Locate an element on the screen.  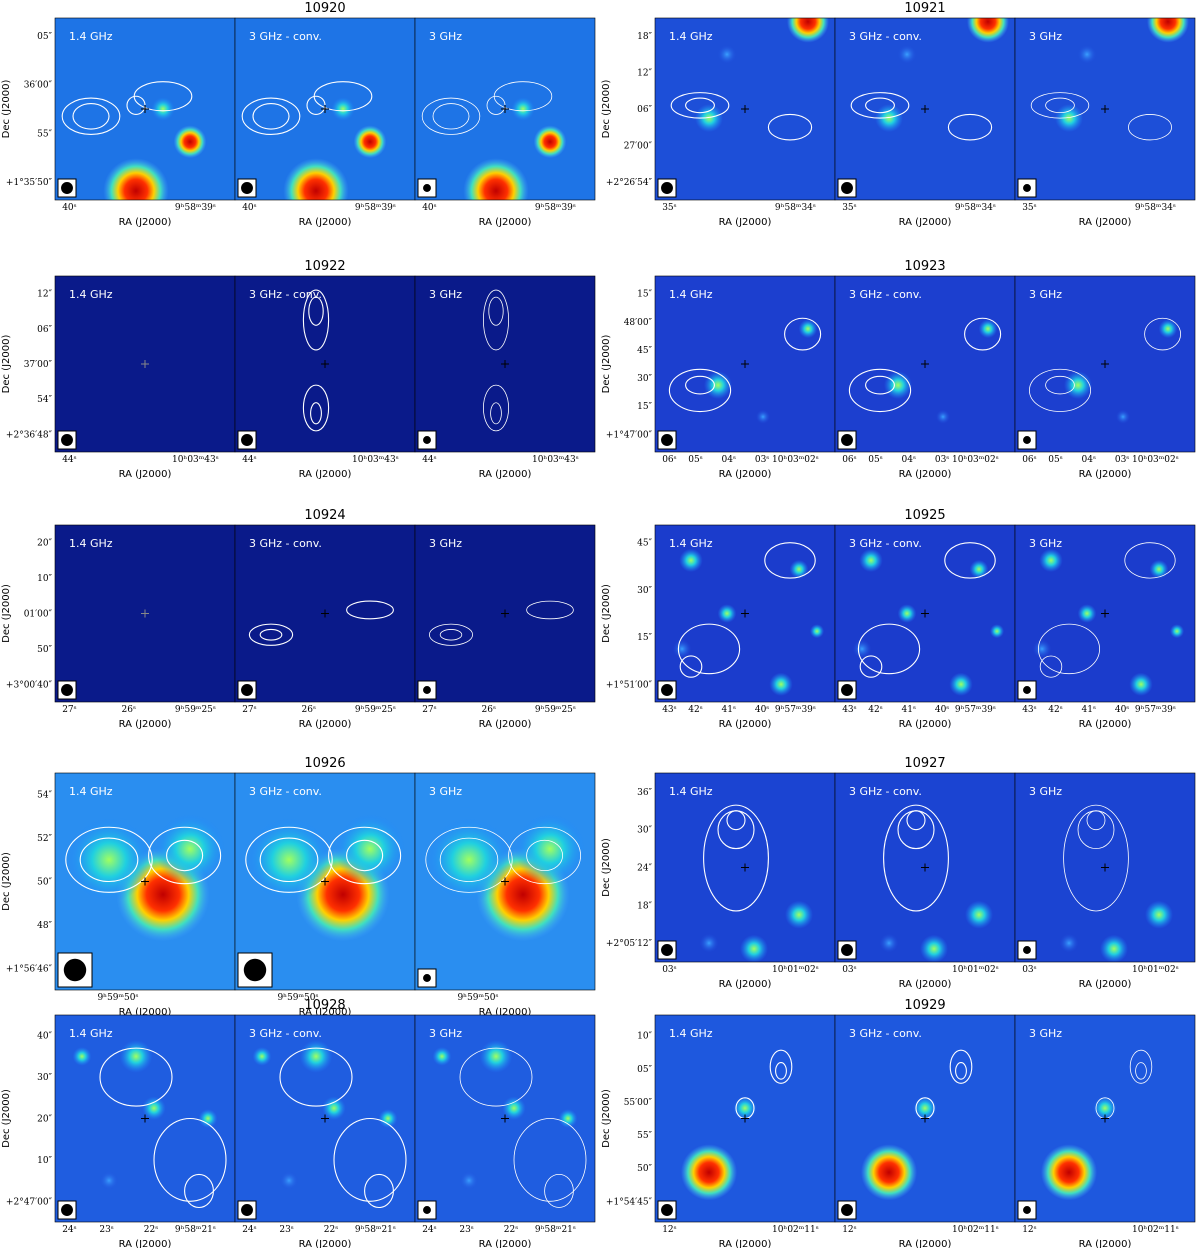
y-tick-label: 01′00″ is located at coordinates (38, 615).